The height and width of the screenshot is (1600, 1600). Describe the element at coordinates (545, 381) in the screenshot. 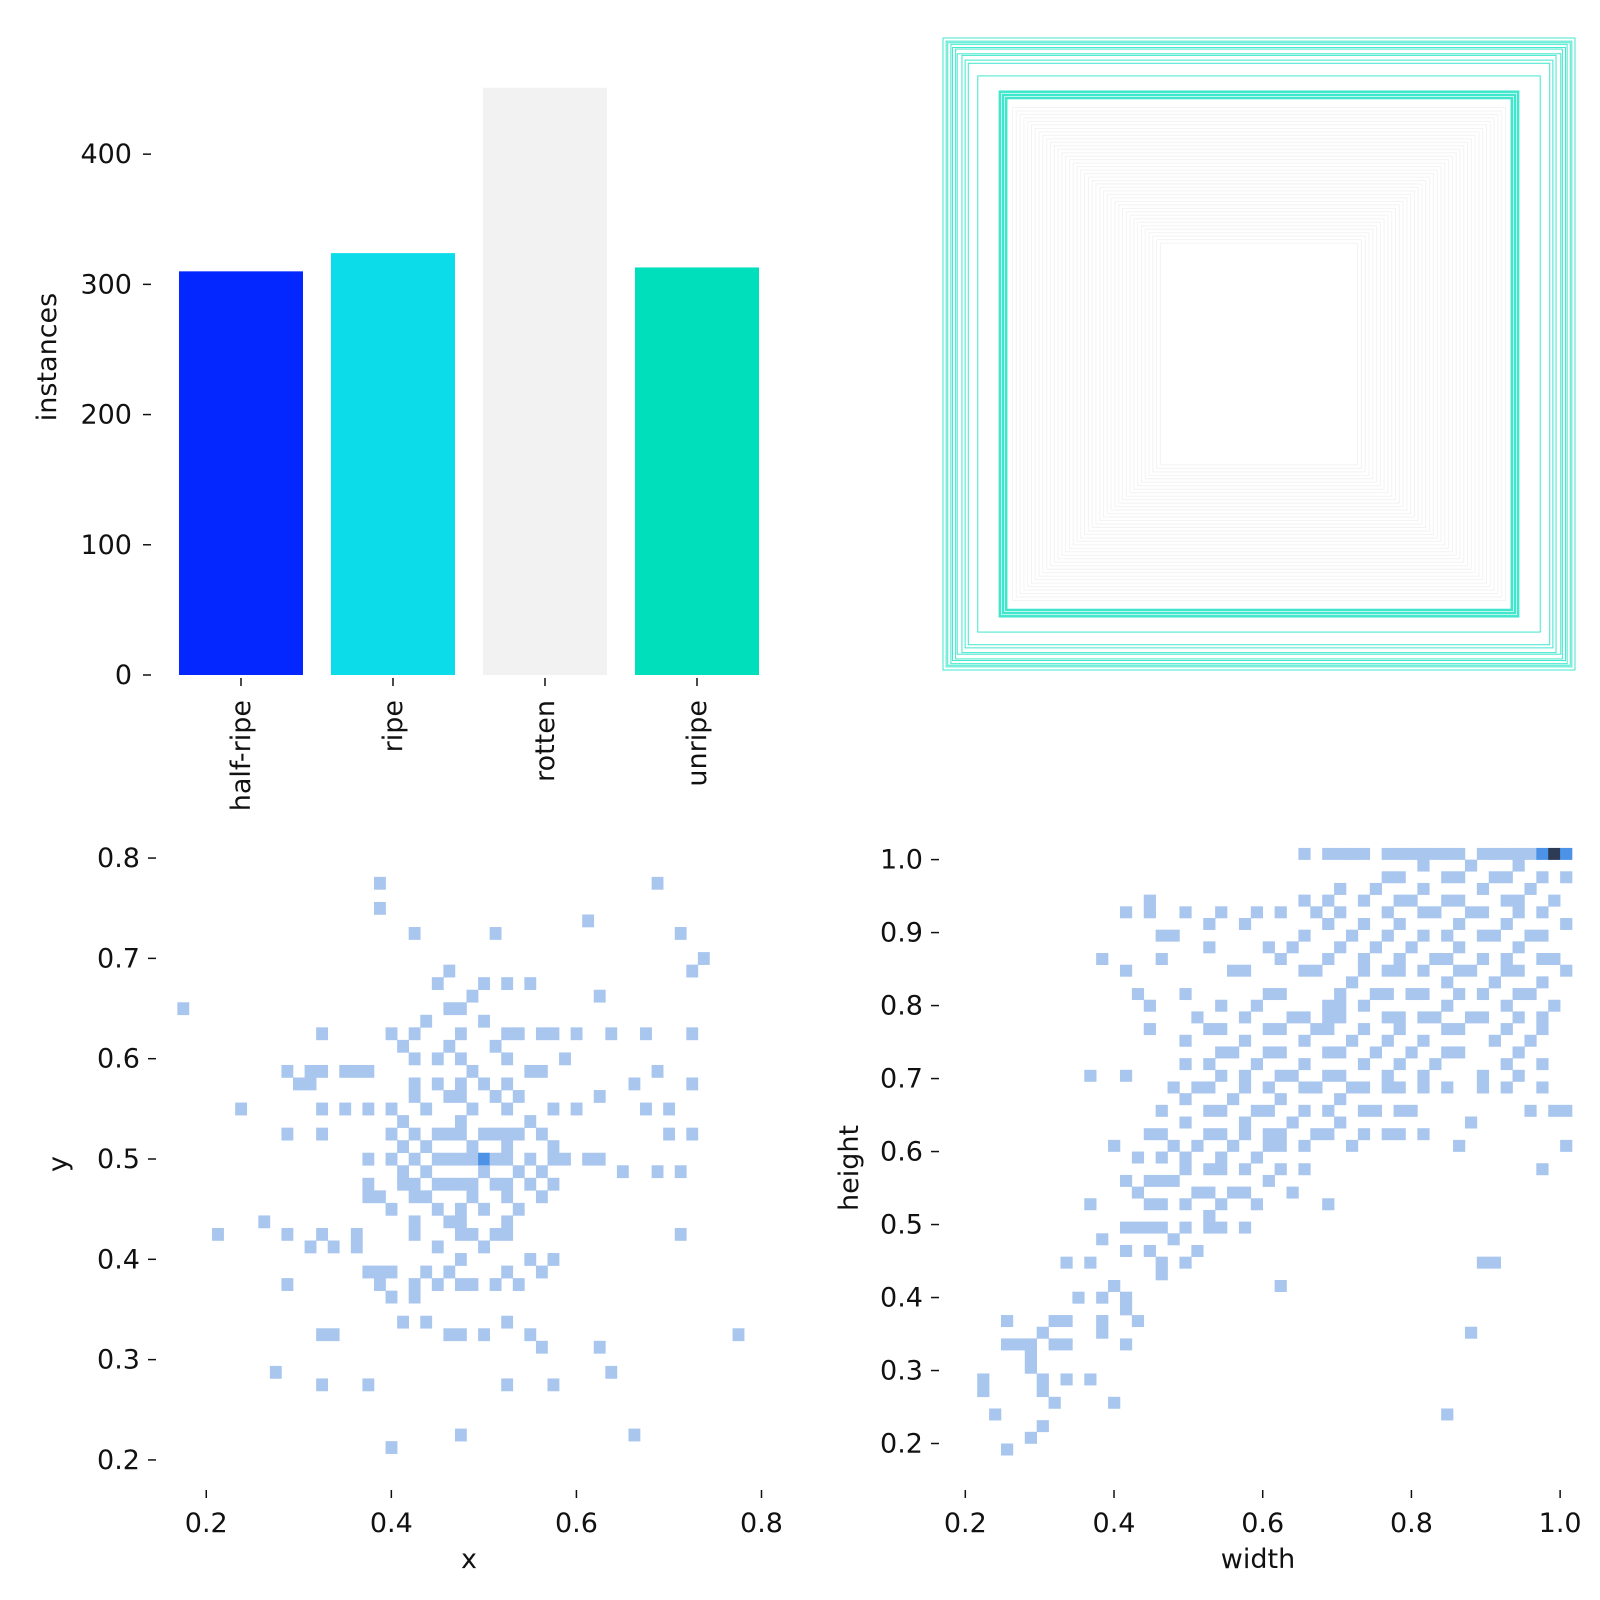

I see `bar-rotten` at that location.